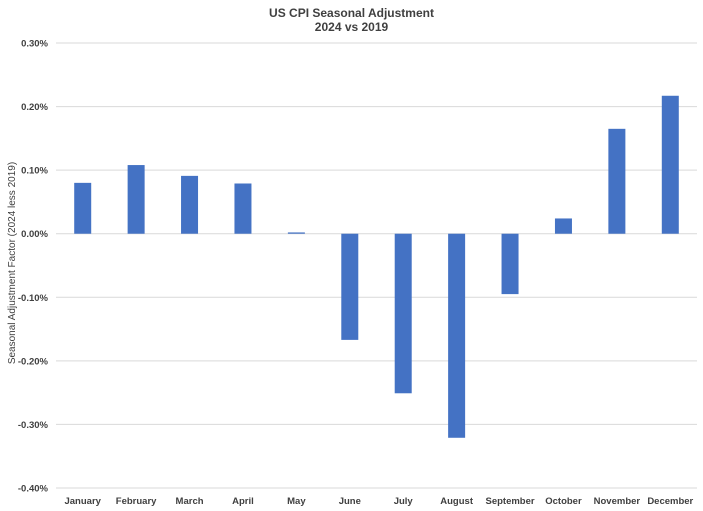 The image size is (703, 511). Describe the element at coordinates (33, 361) in the screenshot. I see `y-tick-label: -0.20%` at that location.